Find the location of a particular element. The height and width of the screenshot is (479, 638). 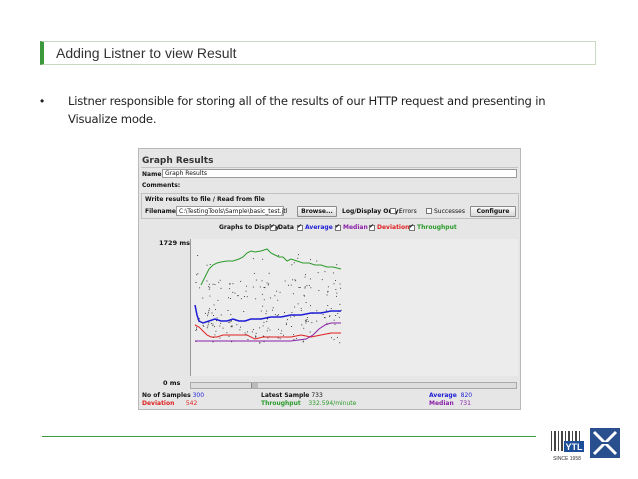

stat-deviation: Deviation 542 is located at coordinates (170, 403).